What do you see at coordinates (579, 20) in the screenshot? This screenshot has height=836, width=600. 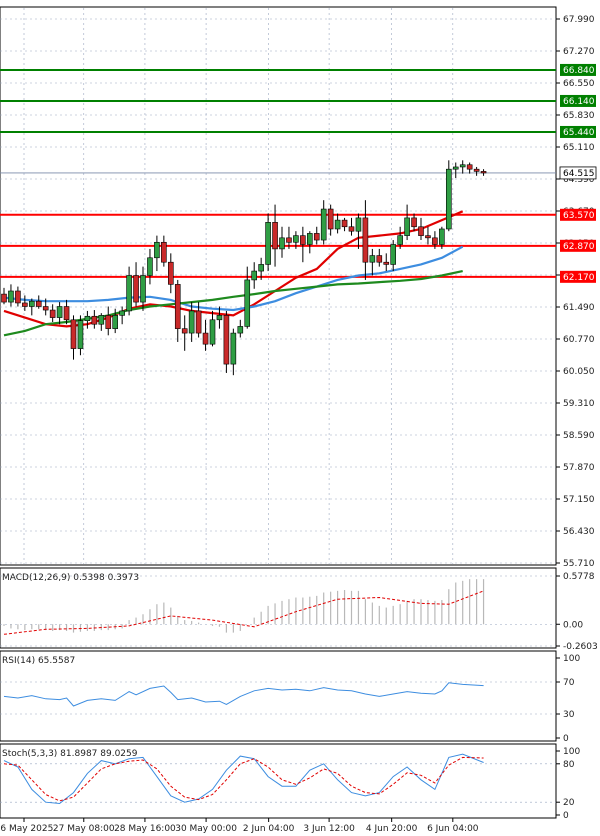 I see `price-tick-label: 67.990` at bounding box center [579, 20].